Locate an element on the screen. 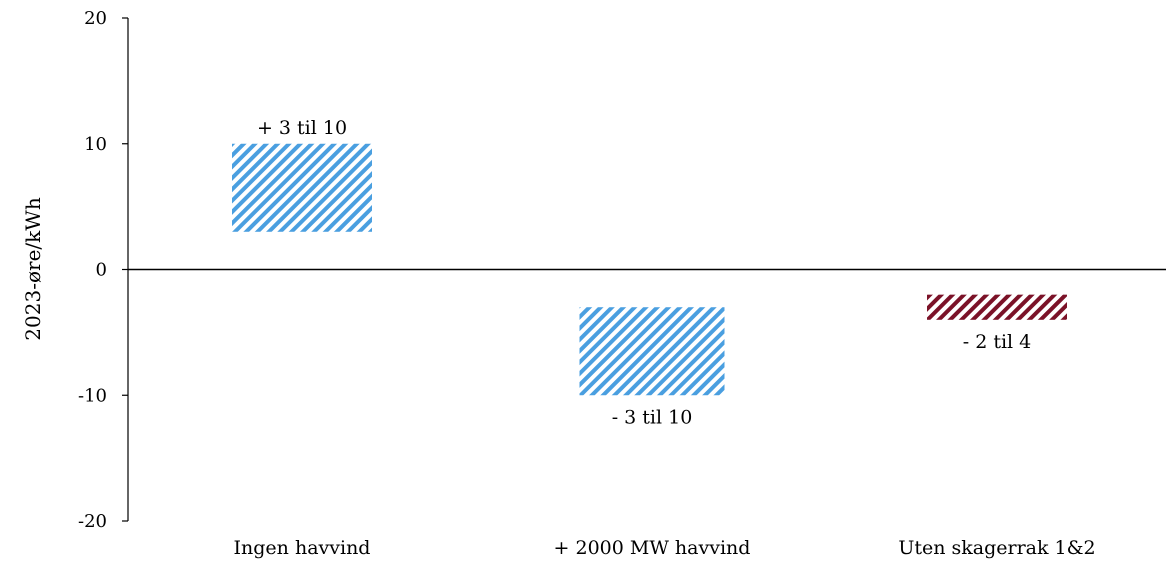  y-tick-label: 0 is located at coordinates (101, 270).